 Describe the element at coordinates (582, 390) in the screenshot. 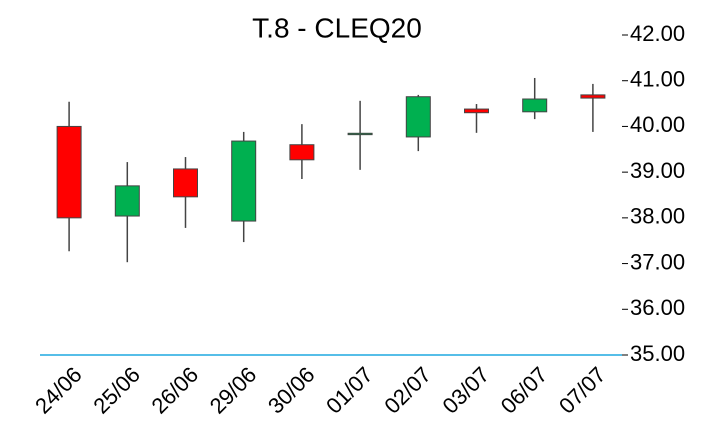

I see `x-tick-label: 07/07` at that location.